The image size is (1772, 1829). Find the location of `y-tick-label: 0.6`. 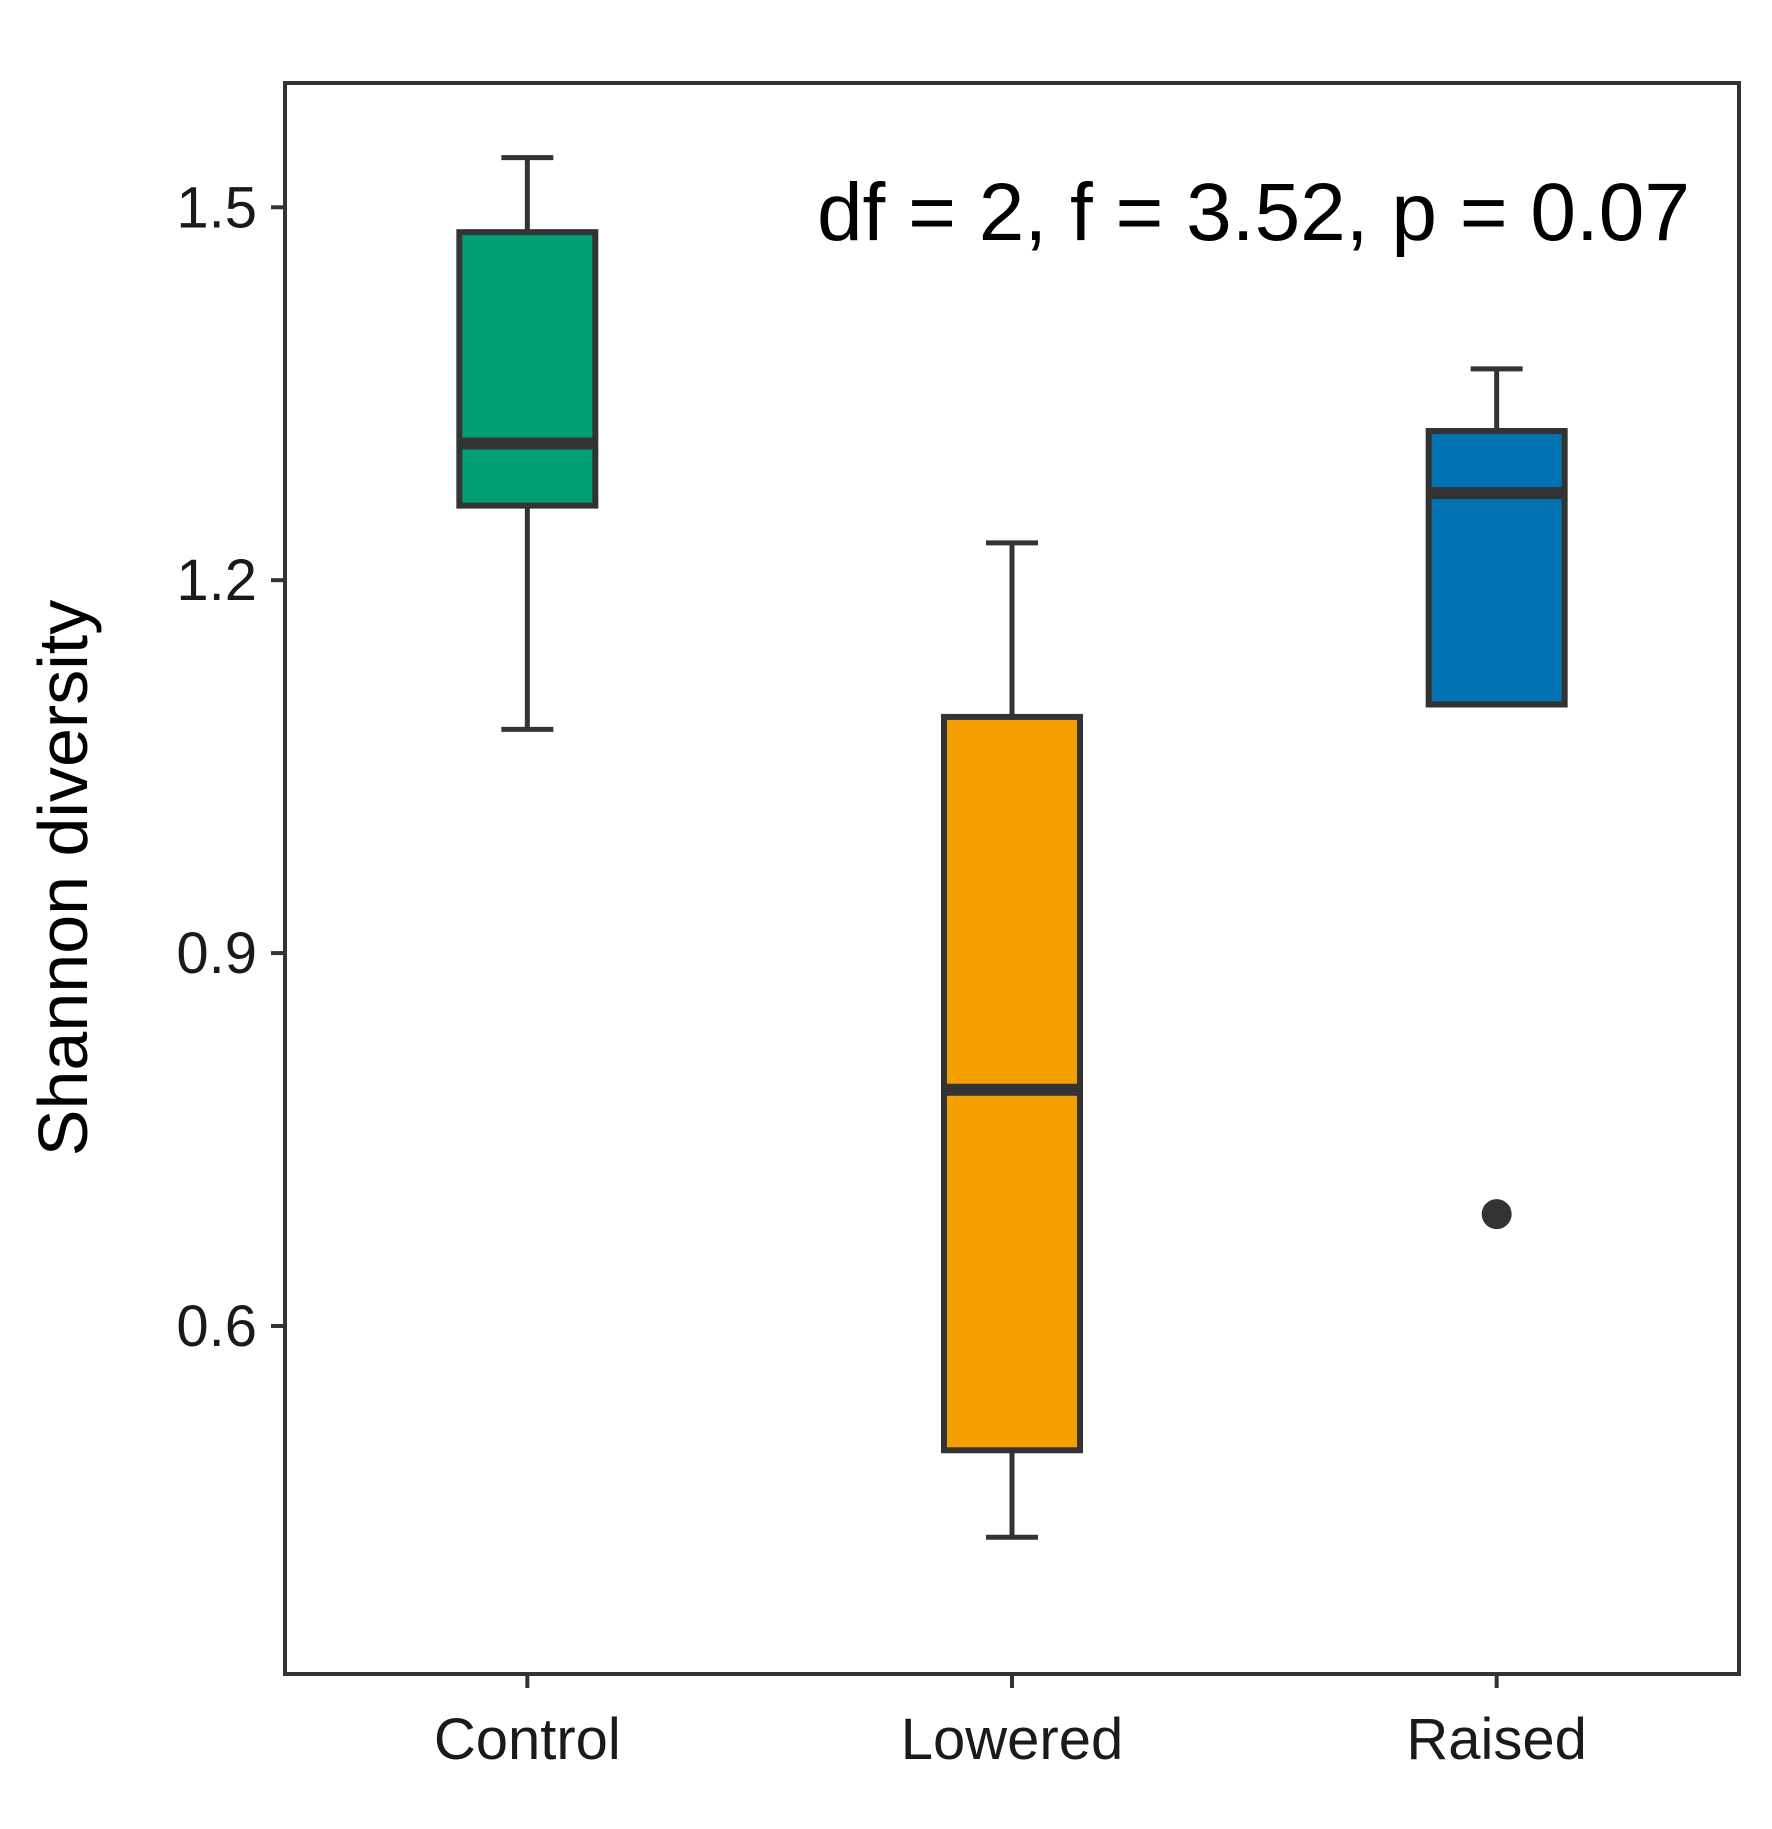

y-tick-label: 0.6 is located at coordinates (216, 1326).